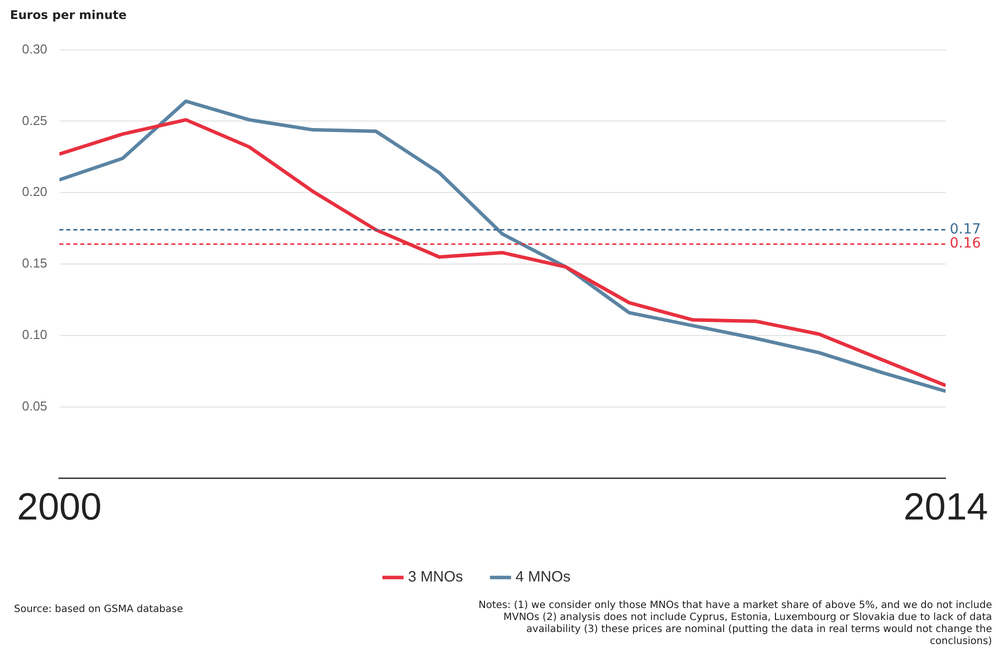 The height and width of the screenshot is (663, 996). What do you see at coordinates (35, 263) in the screenshot?
I see `y-tick-label: 0.15` at bounding box center [35, 263].